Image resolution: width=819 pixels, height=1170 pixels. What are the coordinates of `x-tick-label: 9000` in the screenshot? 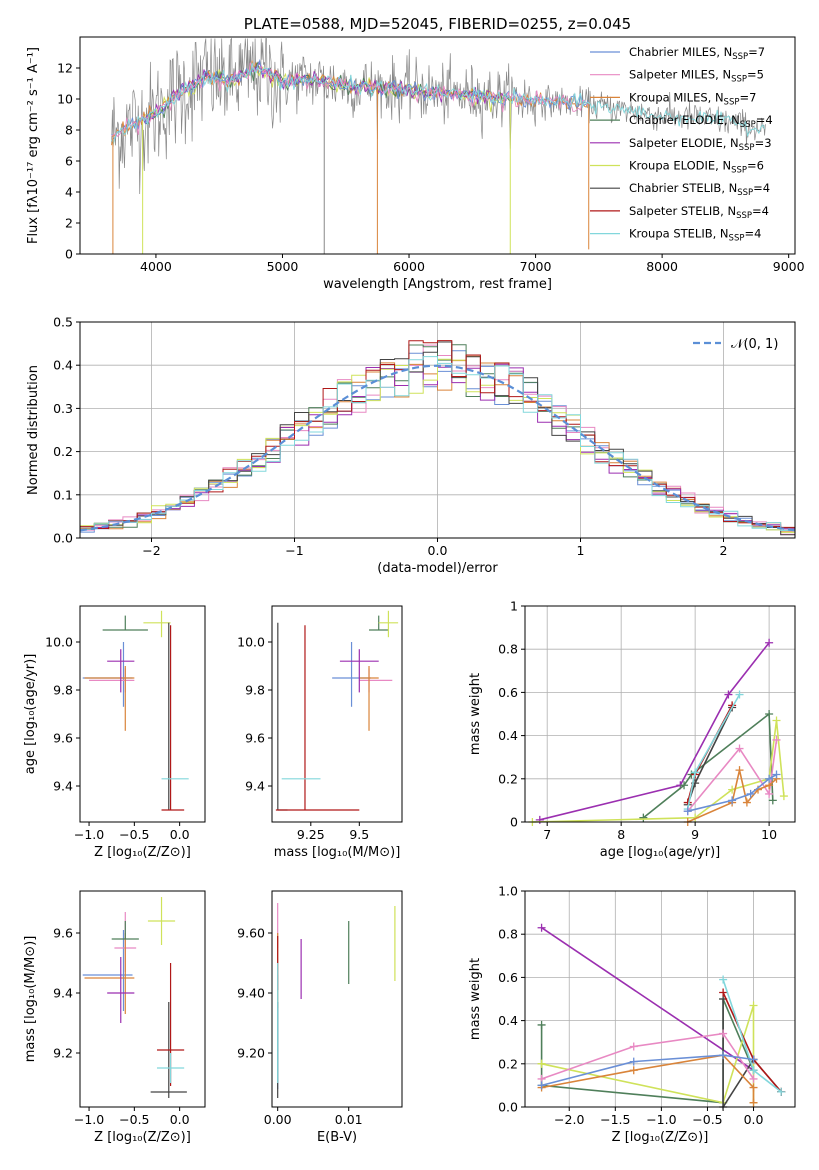 It's located at (789, 266).